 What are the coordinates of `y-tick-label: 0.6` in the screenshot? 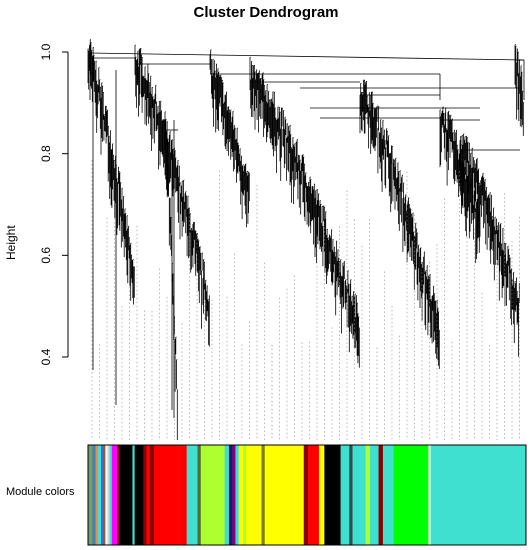 It's located at (46, 255).